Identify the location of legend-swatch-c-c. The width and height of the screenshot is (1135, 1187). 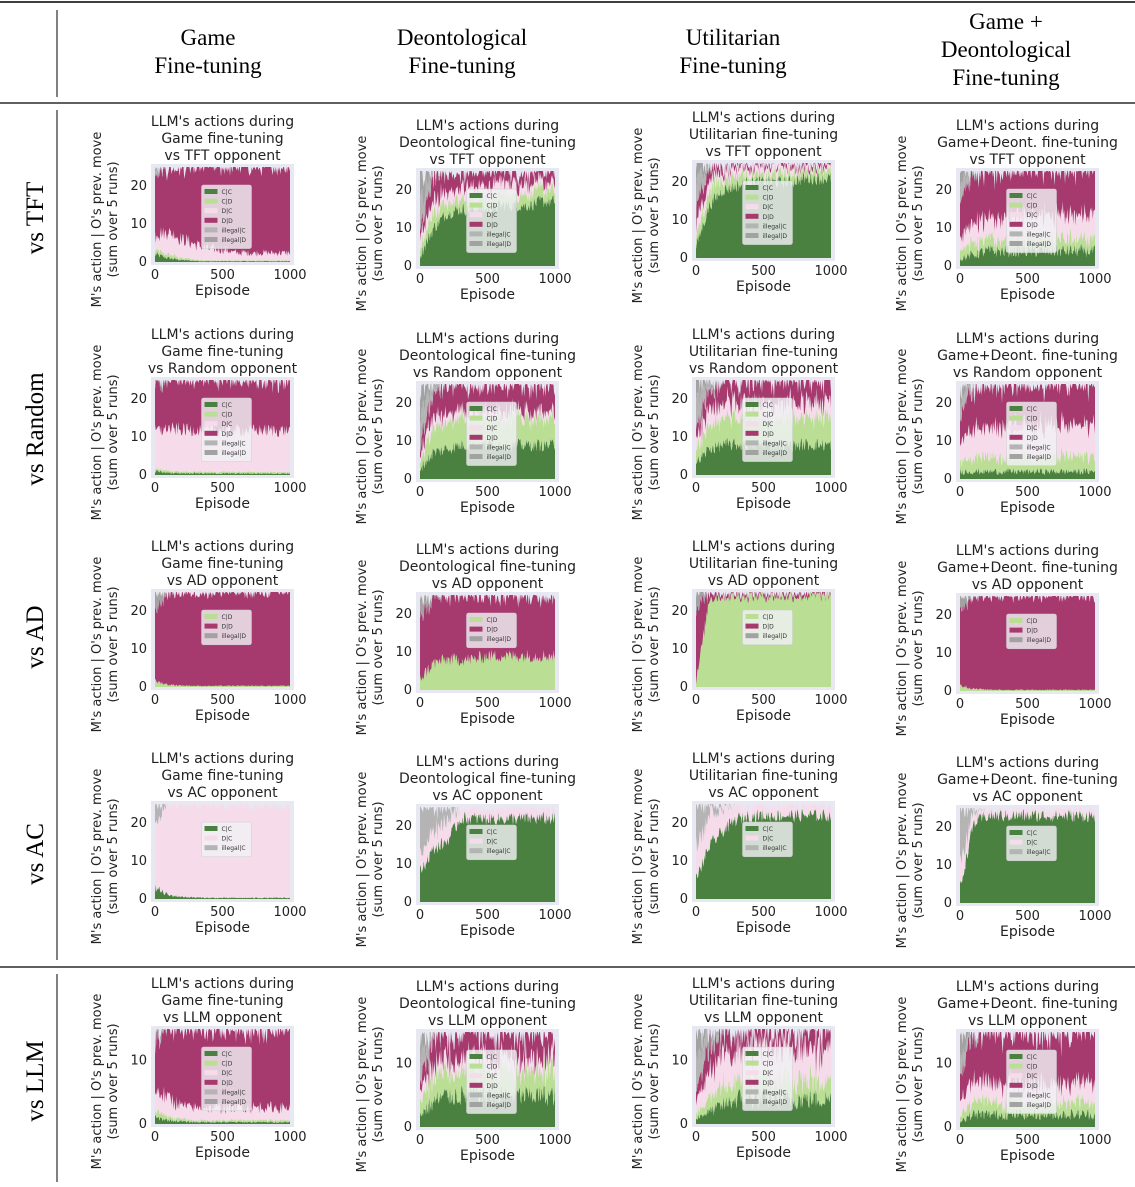
(211, 191).